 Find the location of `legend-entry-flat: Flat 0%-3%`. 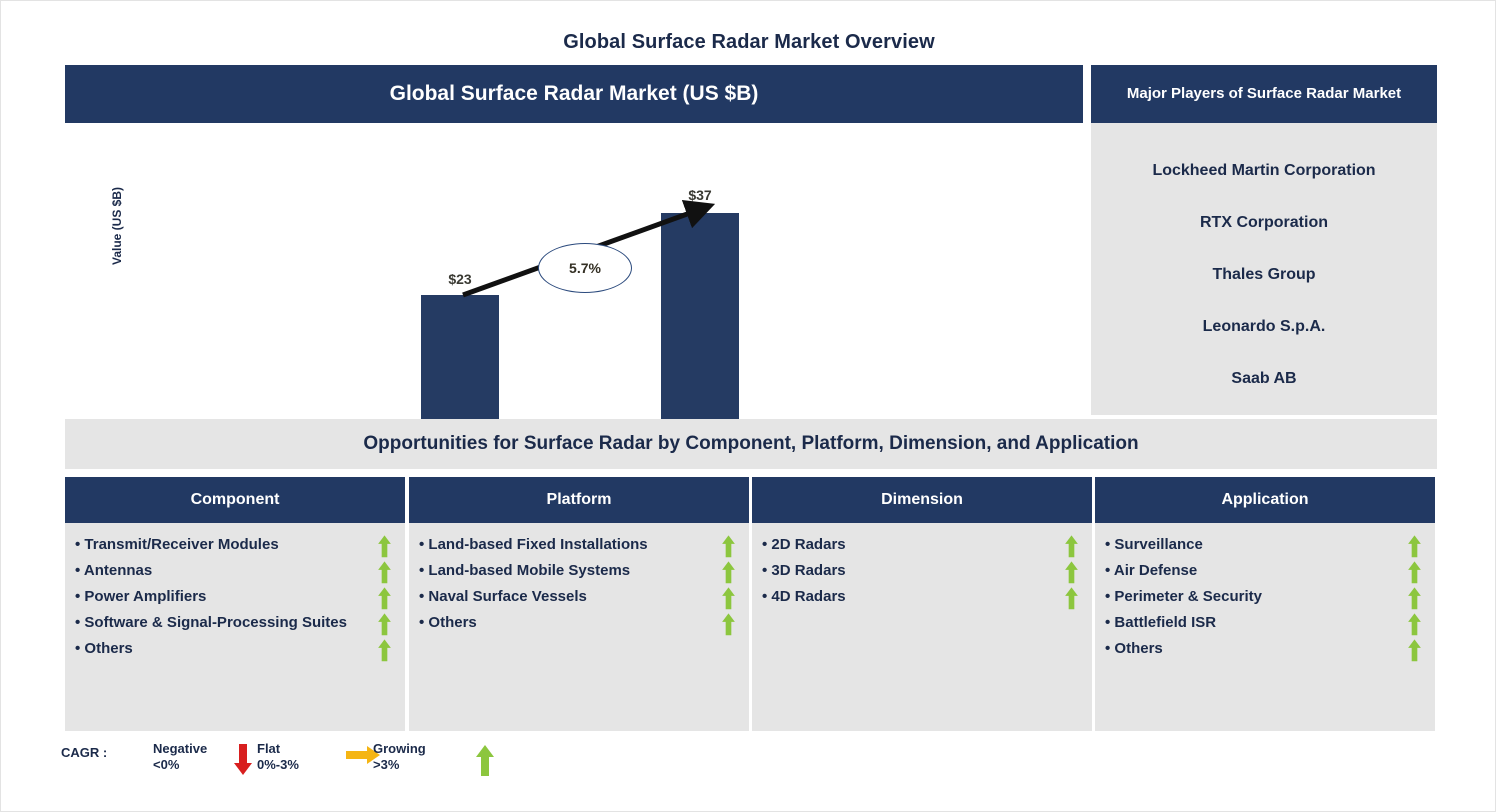

legend-entry-flat: Flat 0%-3% is located at coordinates (278, 757).